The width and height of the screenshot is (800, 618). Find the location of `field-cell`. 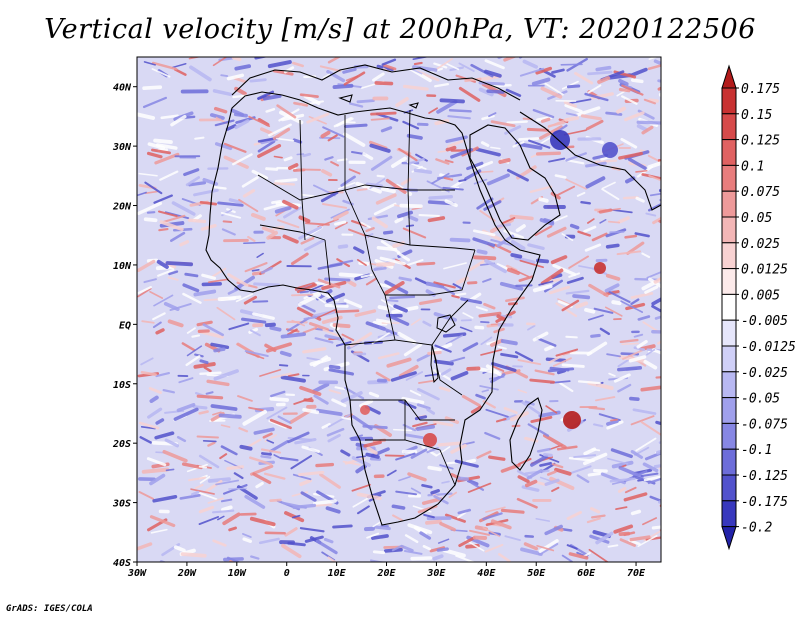

field-cell is located at coordinates (365, 410).